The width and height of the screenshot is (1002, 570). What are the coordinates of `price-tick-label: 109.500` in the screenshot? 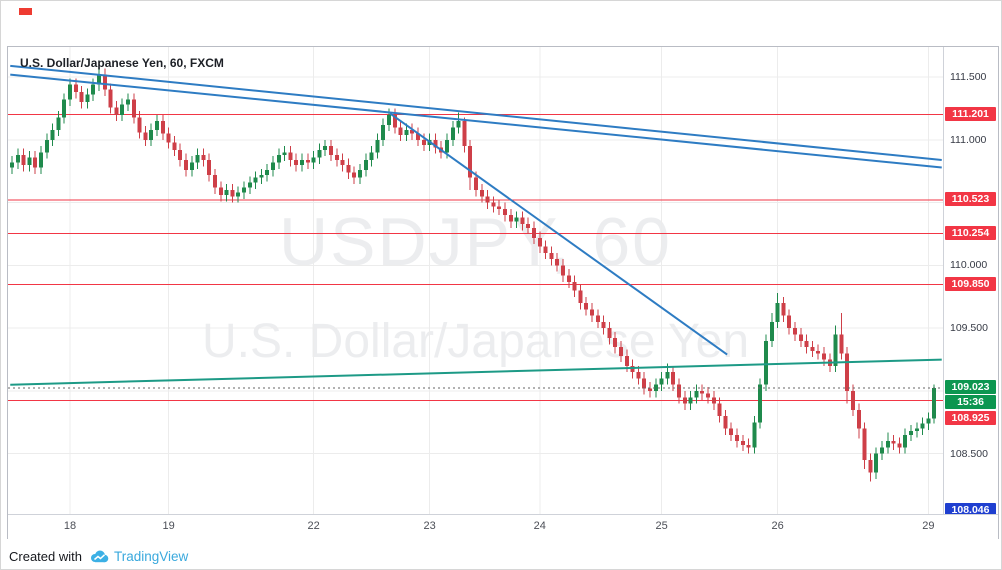 It's located at (969, 328).